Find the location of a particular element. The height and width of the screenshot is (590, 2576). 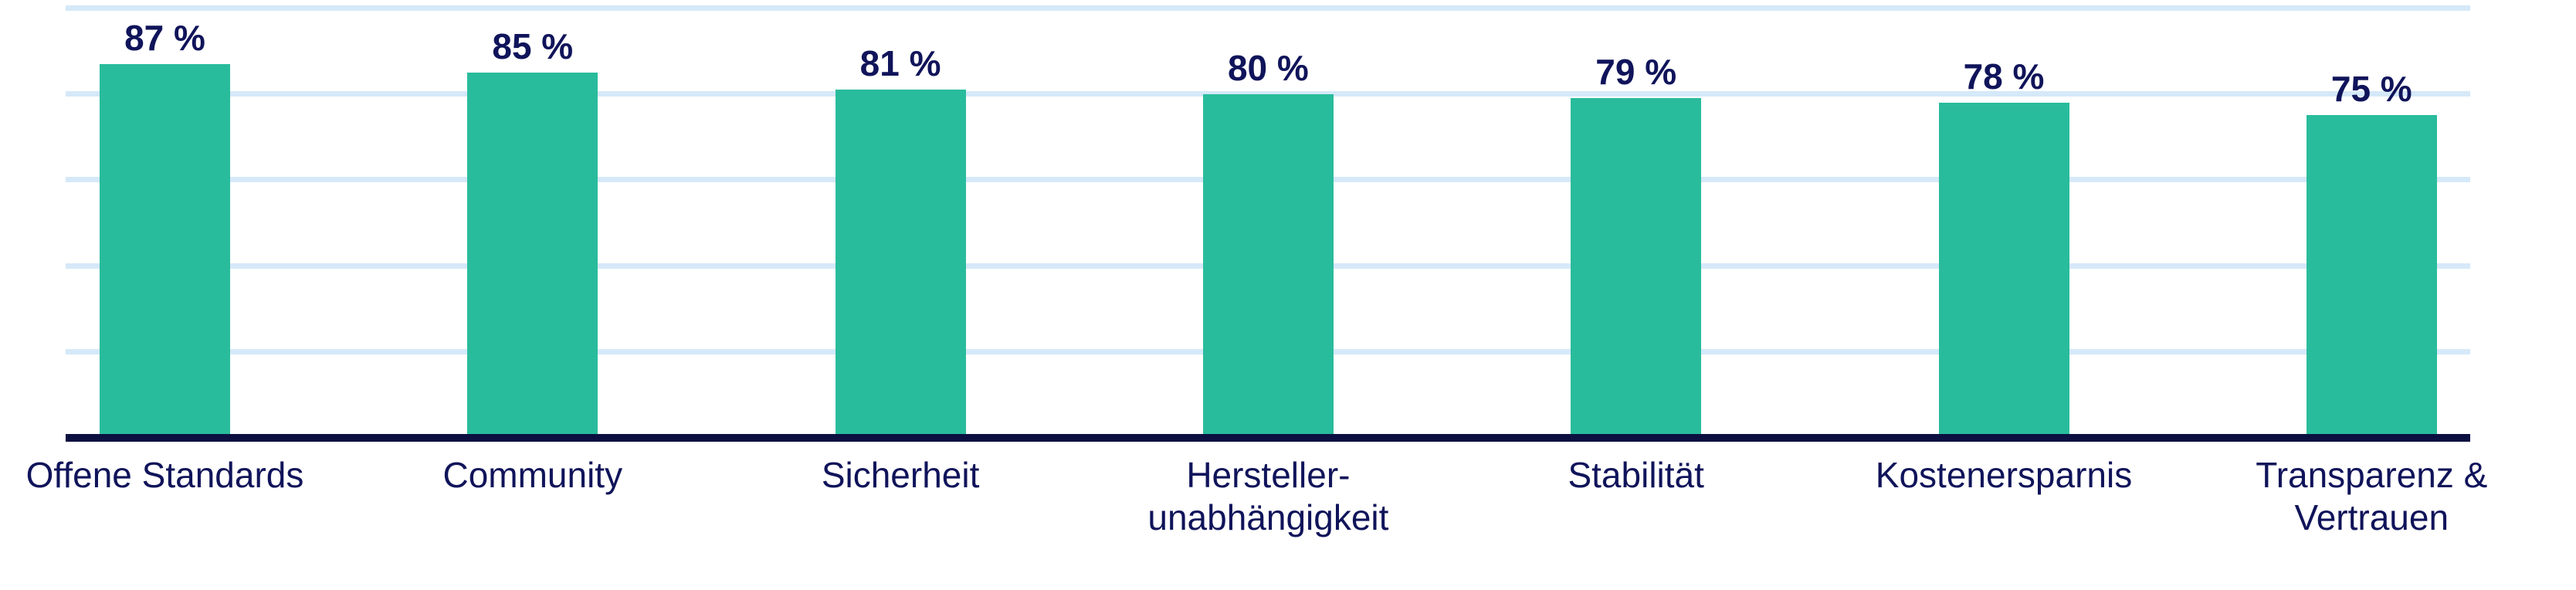

category-label: Community is located at coordinates (532, 475).